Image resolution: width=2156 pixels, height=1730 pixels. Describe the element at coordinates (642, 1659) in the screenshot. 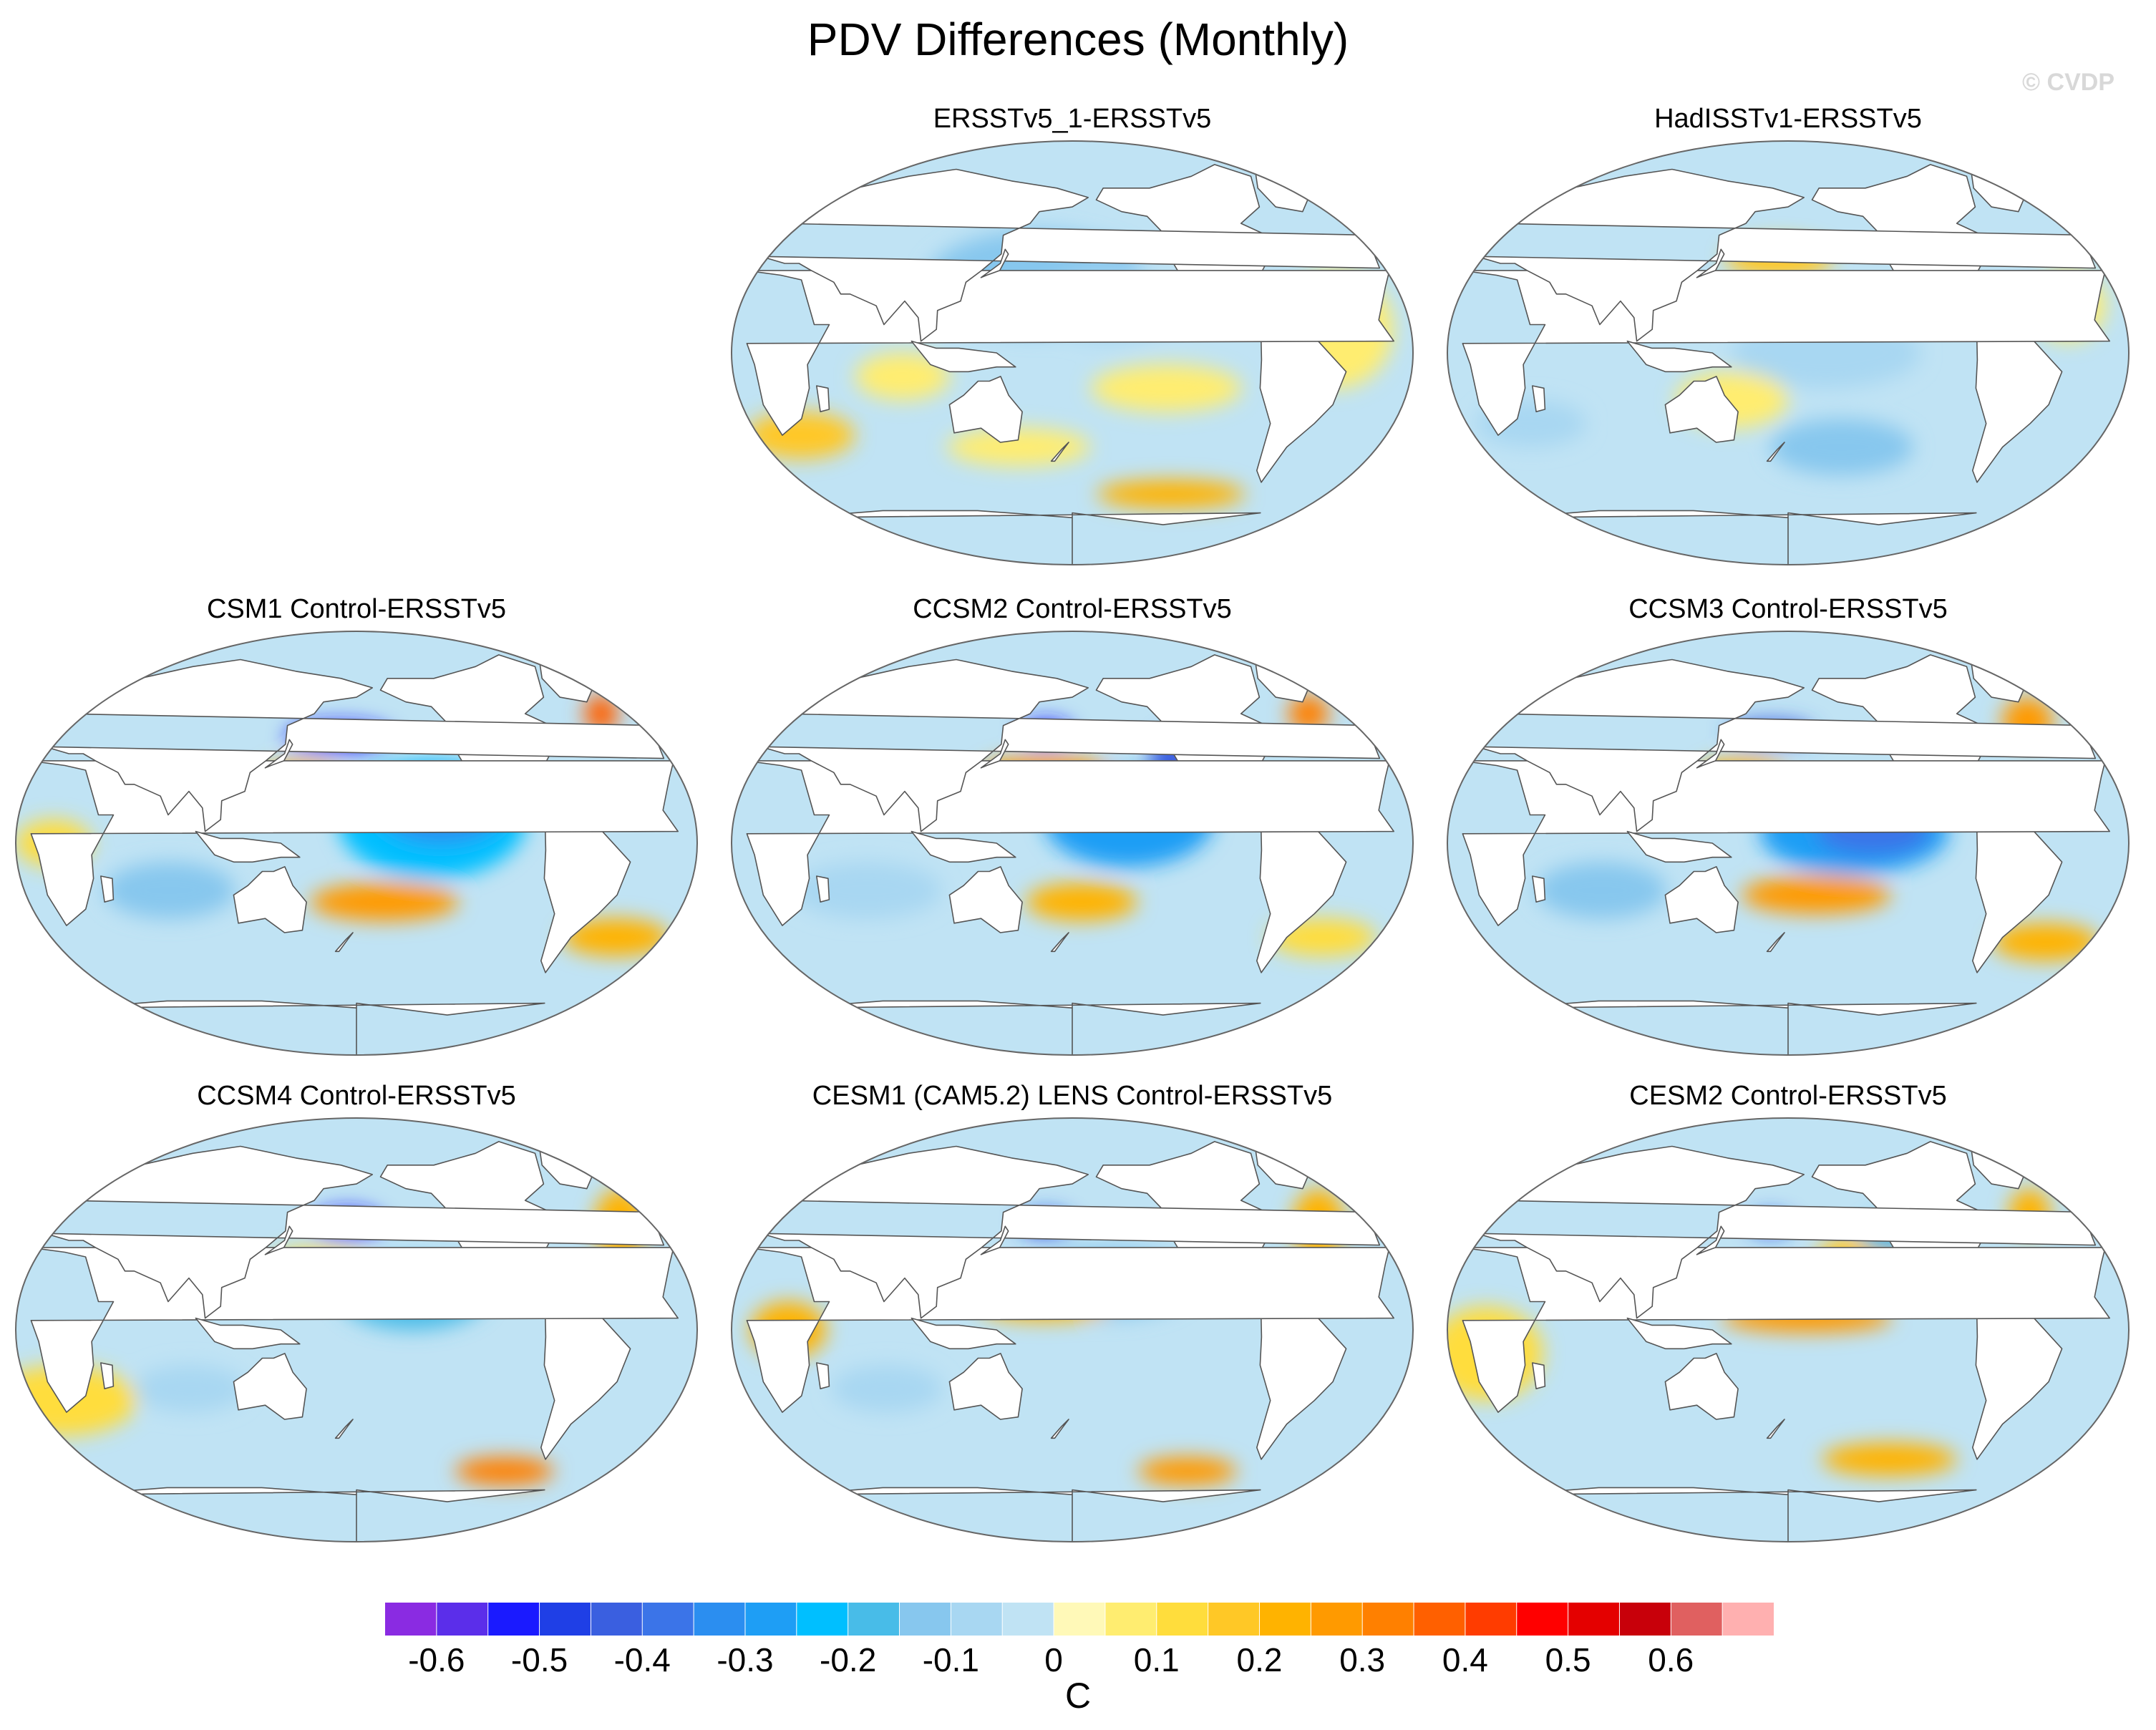

I see `colorbar-tick-label: -0.4` at that location.